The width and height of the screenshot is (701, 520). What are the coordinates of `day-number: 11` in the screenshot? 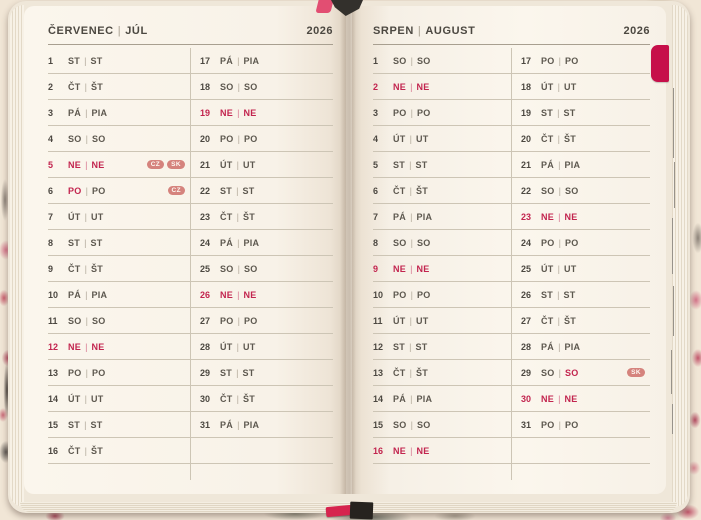 It's located at (53, 320).